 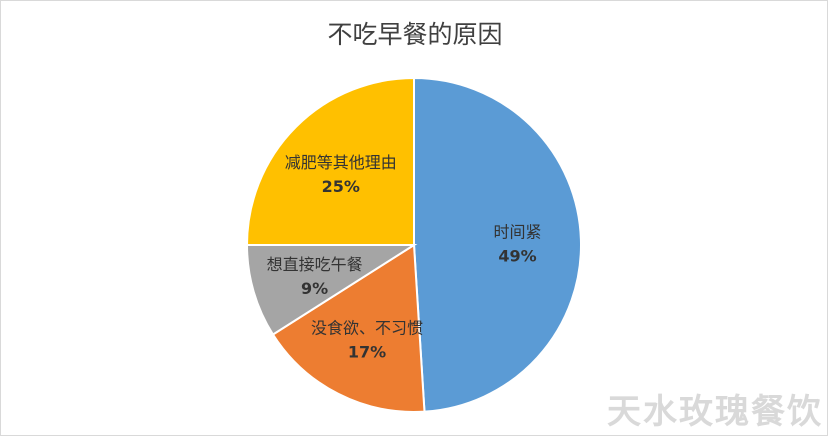 What do you see at coordinates (367, 351) in the screenshot?
I see `slice-percent-label: 17%` at bounding box center [367, 351].